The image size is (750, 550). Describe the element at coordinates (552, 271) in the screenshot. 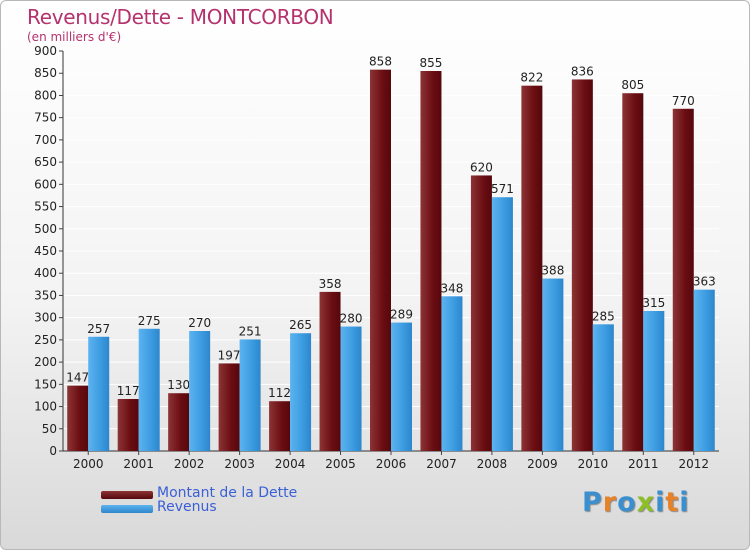

I see `data-label-revenus: 388` at that location.